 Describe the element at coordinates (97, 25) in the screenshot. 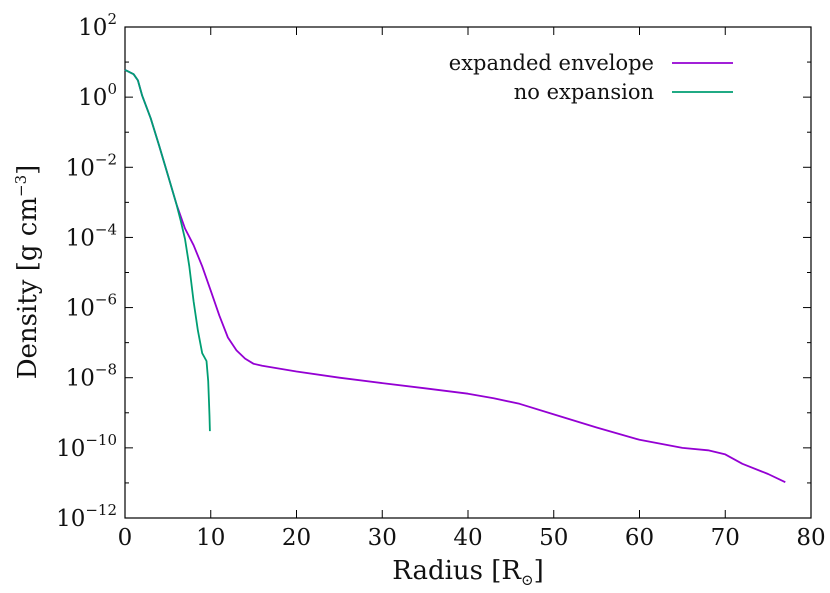

I see `y-tick-label: 10²` at that location.